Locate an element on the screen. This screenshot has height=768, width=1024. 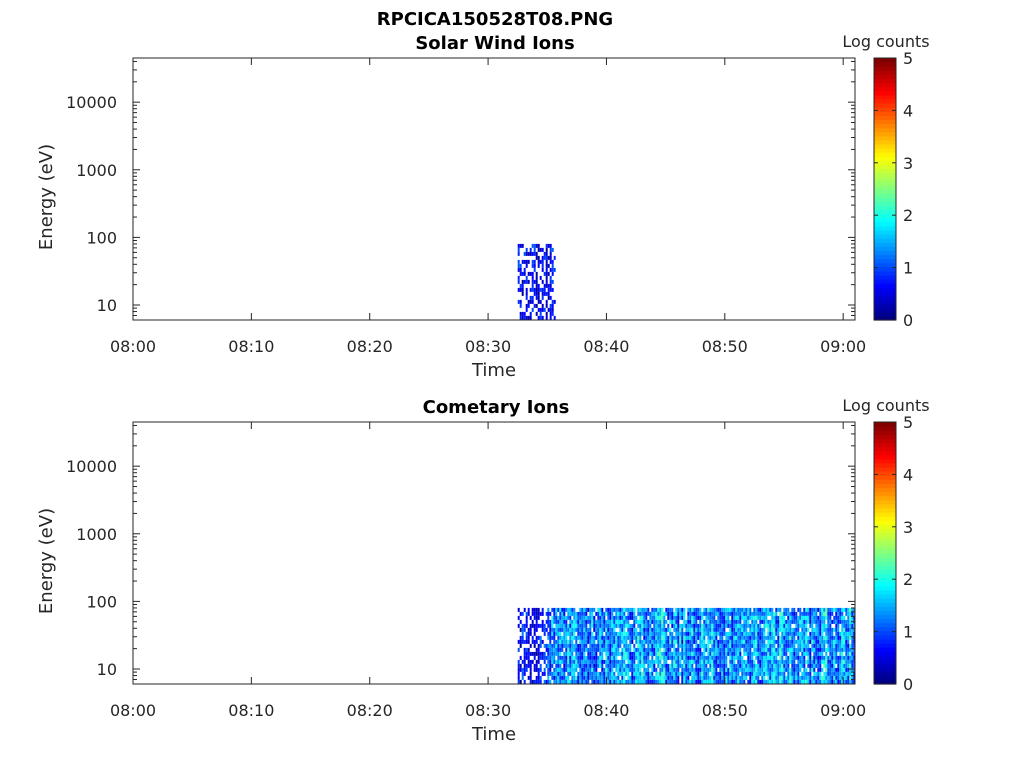
x-tick-label: 08:40 is located at coordinates (606, 710).